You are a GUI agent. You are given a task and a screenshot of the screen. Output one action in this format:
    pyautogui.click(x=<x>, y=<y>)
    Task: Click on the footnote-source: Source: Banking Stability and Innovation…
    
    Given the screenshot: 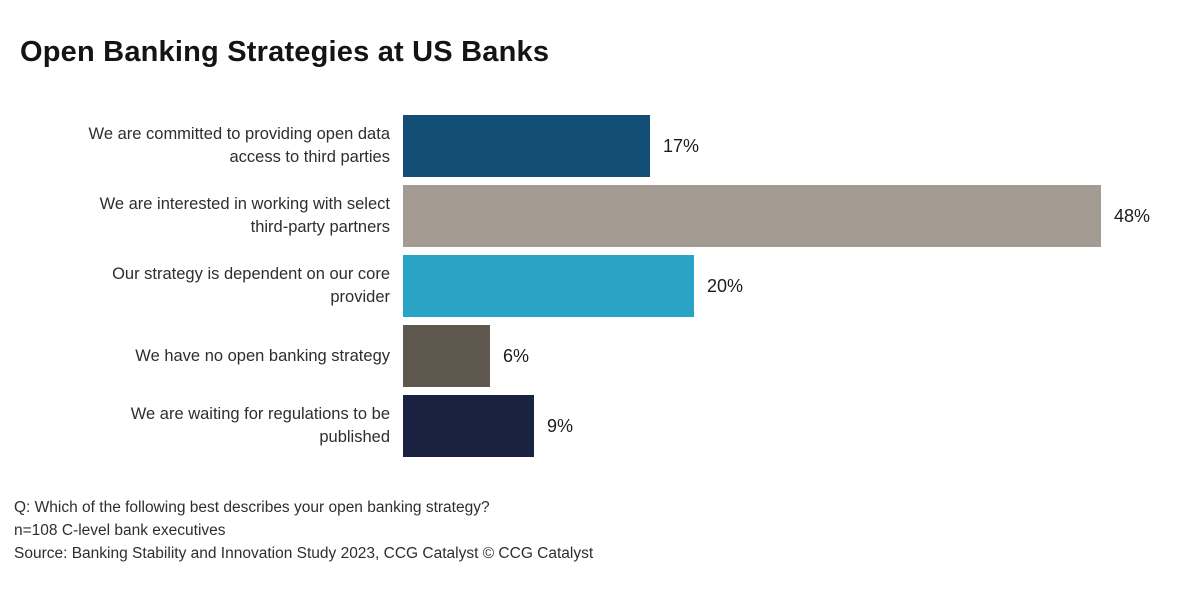 What is the action you would take?
    pyautogui.click(x=304, y=553)
    